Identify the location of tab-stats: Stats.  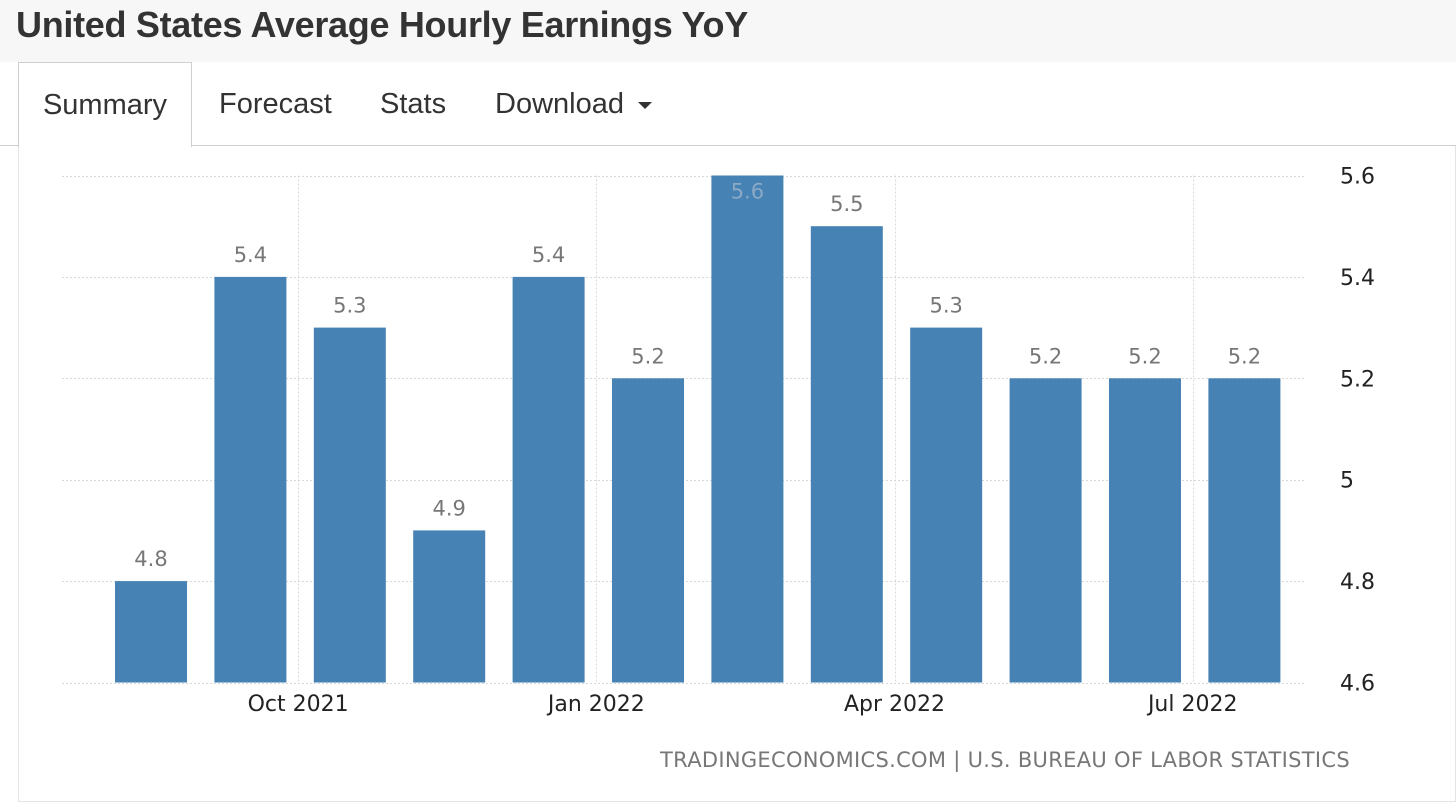
(413, 104).